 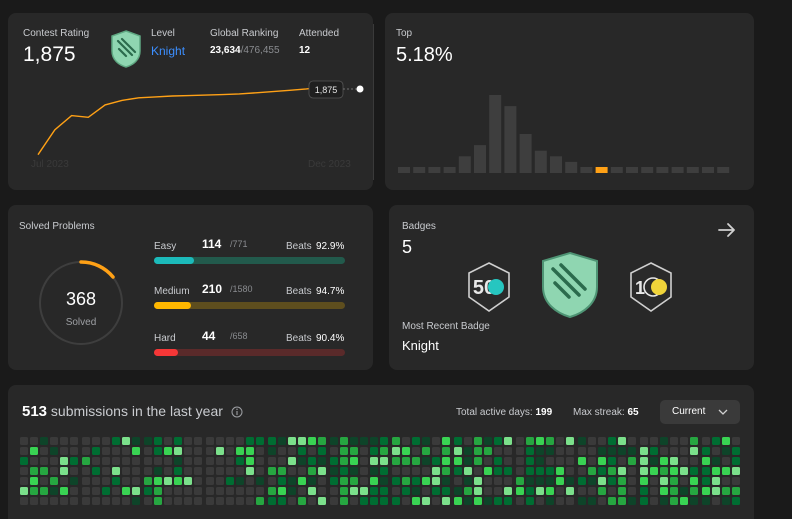 I want to click on contest-rating-value: 1,875, so click(x=49, y=54).